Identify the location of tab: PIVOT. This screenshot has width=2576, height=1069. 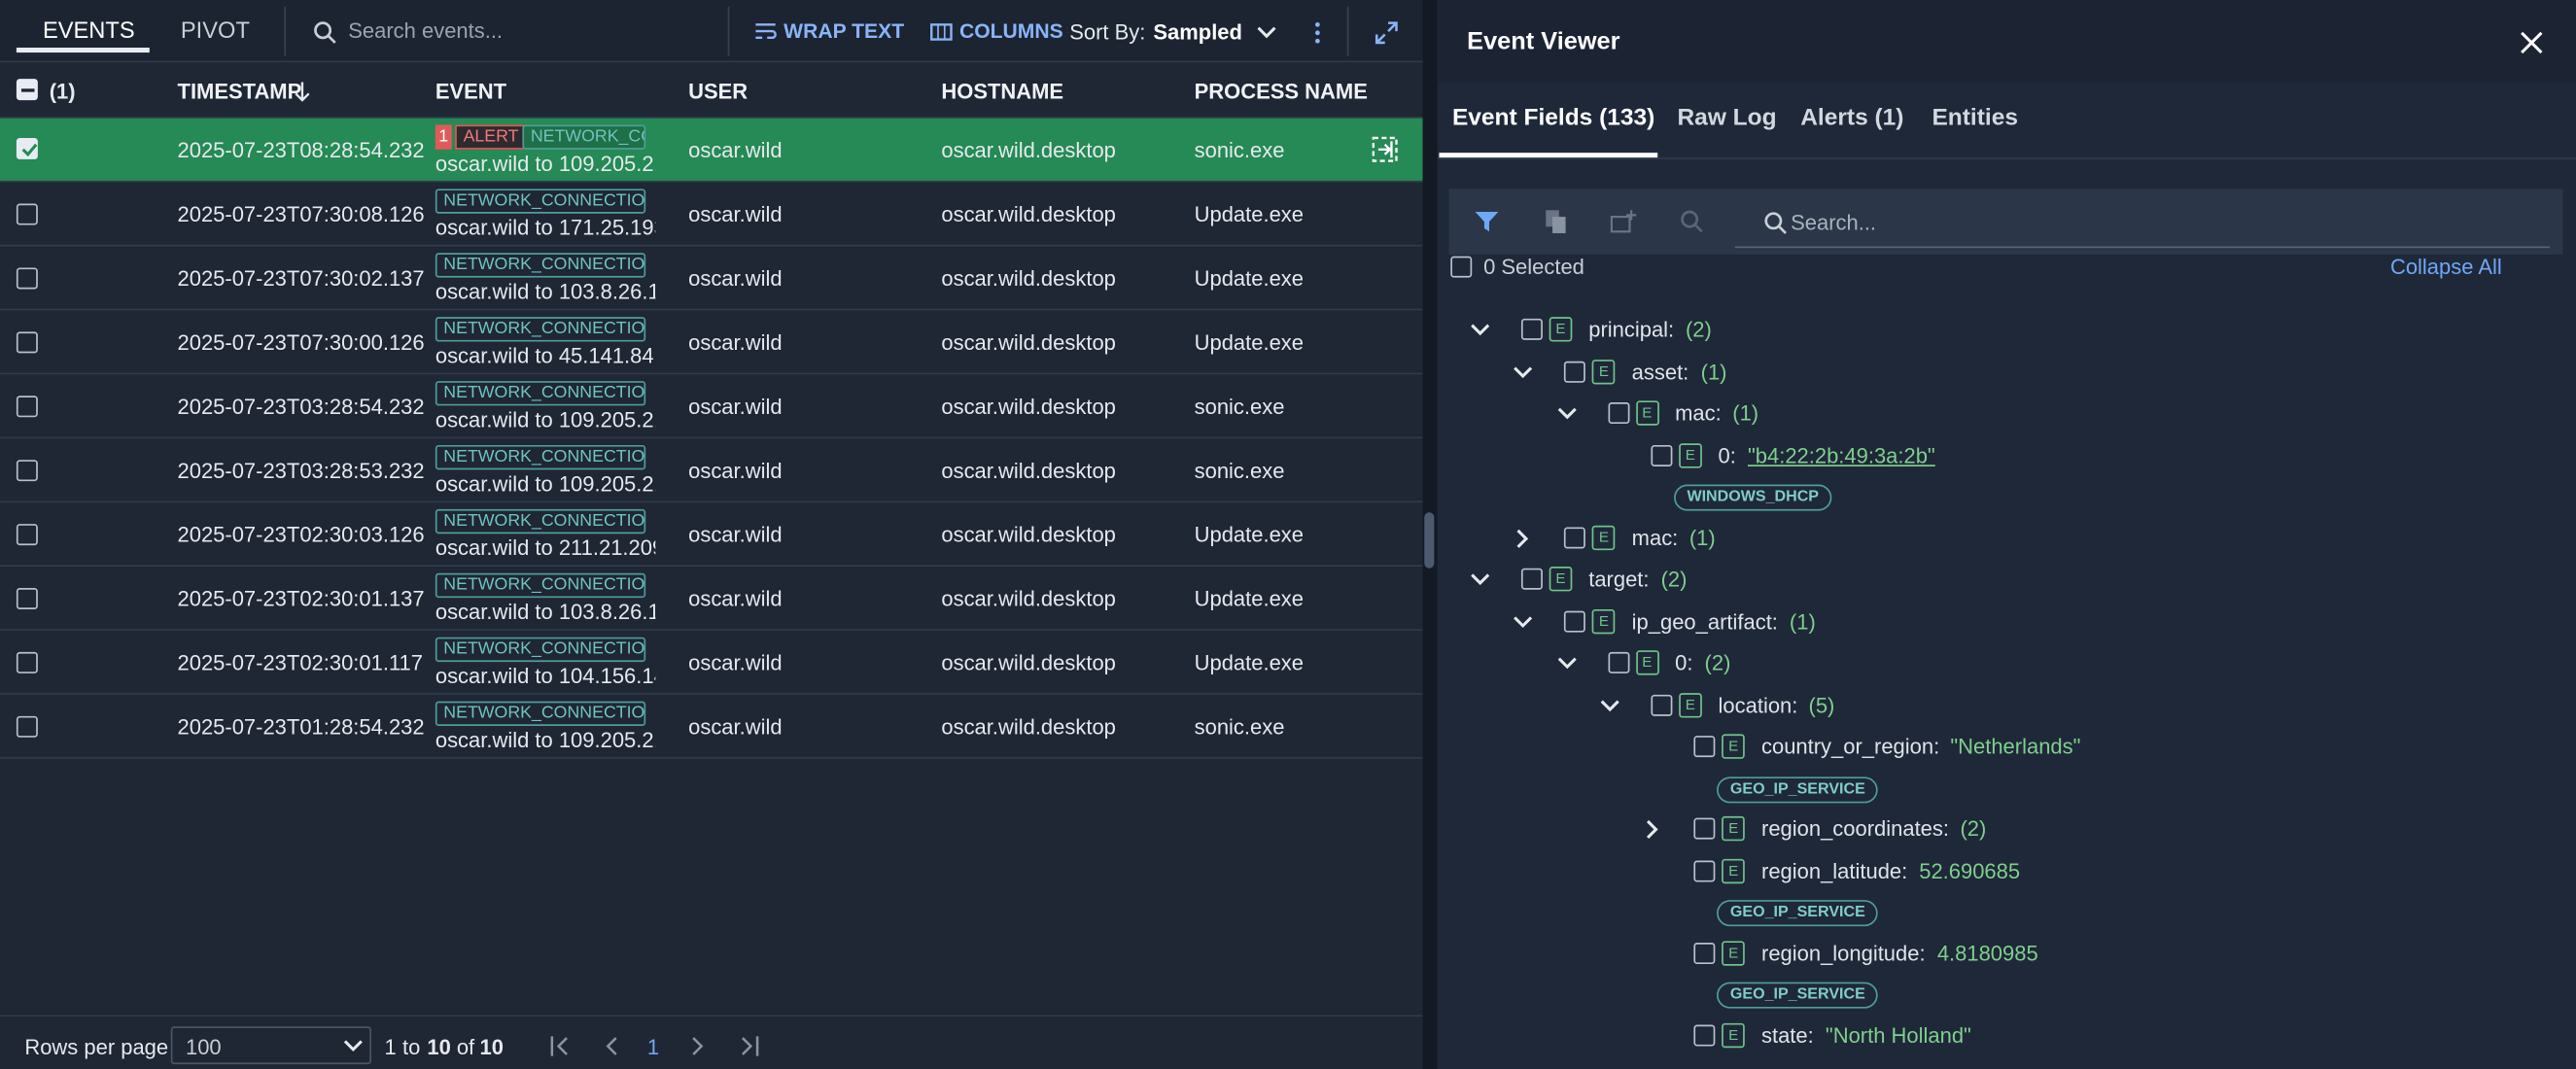
(215, 29).